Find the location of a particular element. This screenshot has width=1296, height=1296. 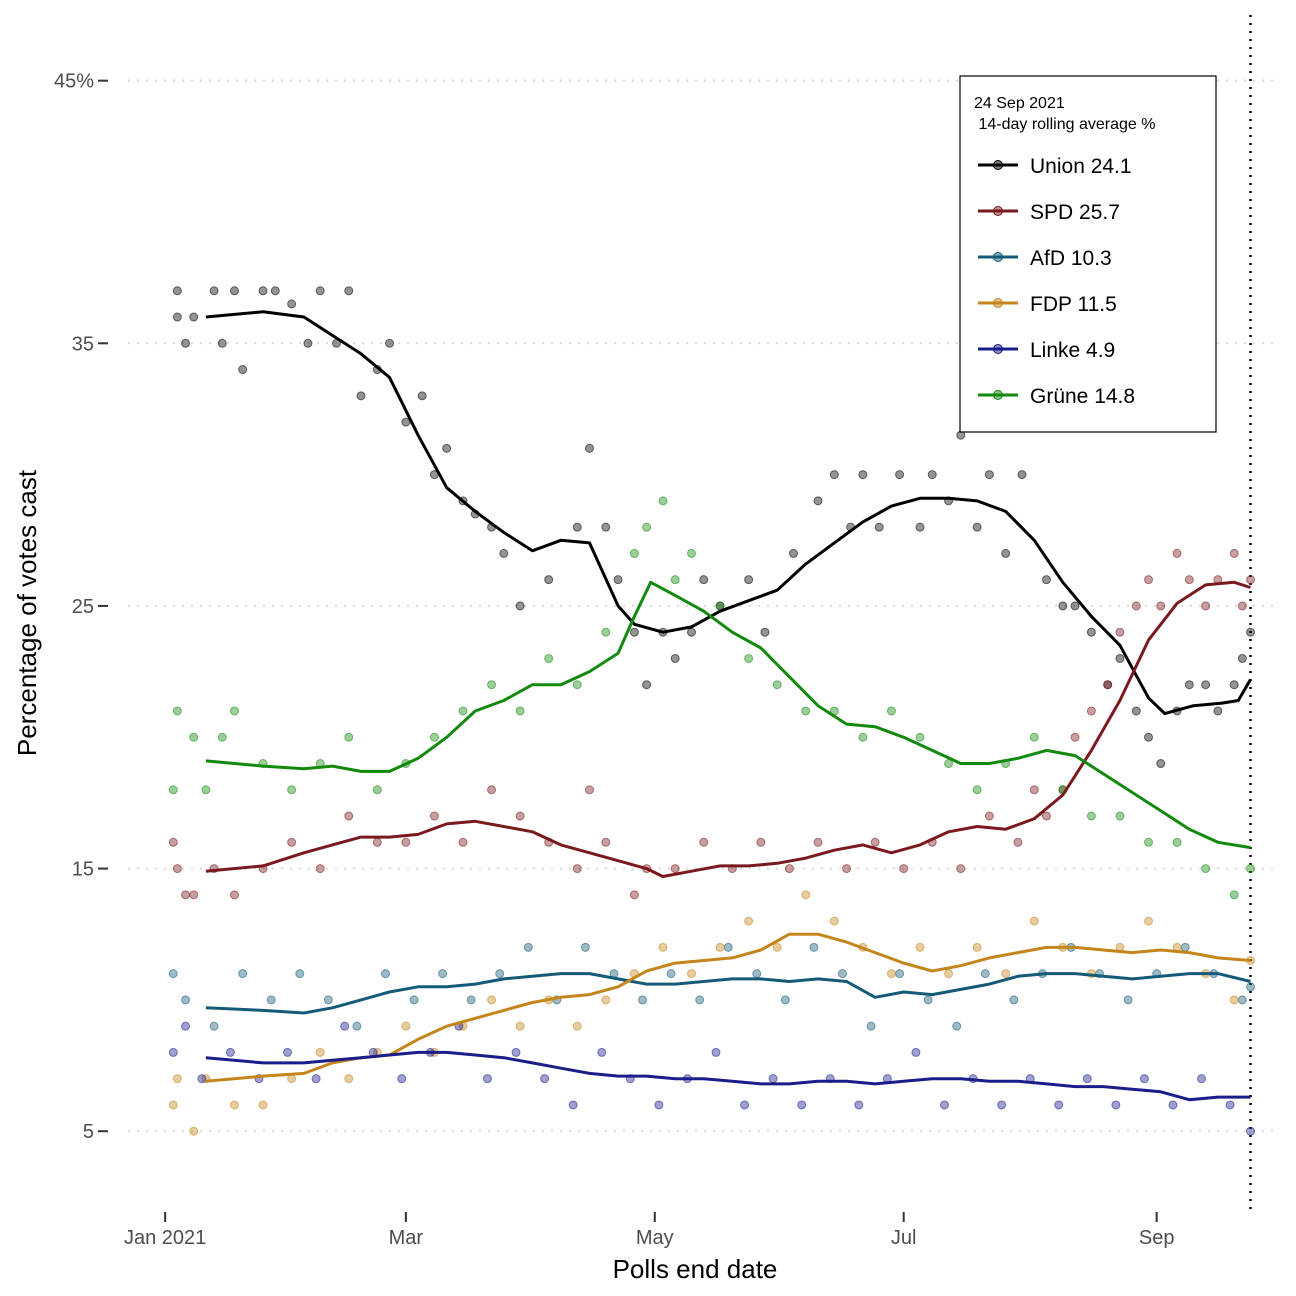

fdp-average-line is located at coordinates (728, 1007).